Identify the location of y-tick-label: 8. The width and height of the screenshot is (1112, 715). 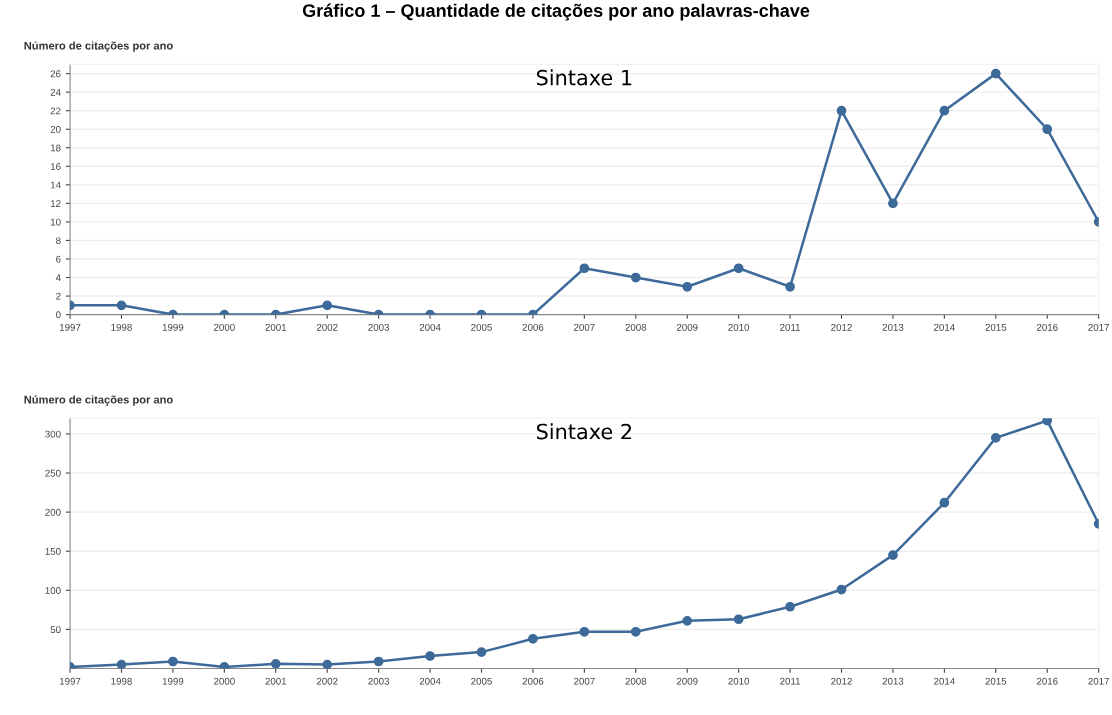
(58, 241).